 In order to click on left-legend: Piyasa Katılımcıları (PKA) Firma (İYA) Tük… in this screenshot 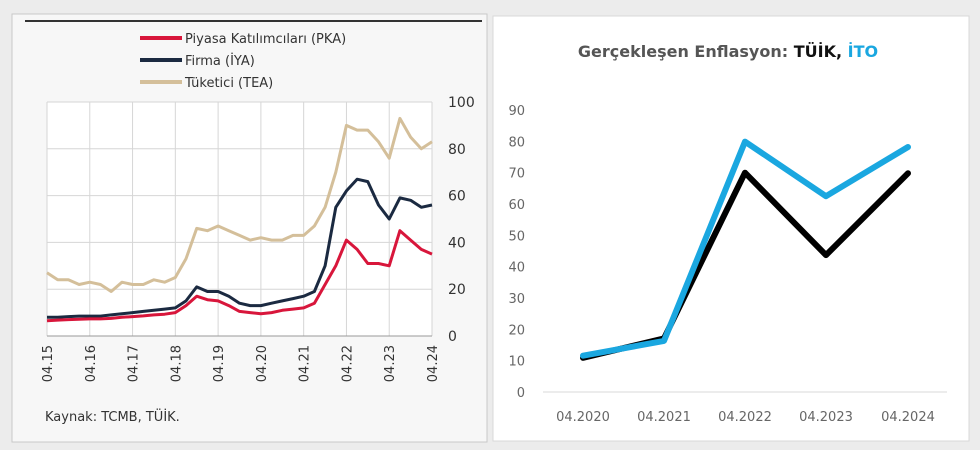, I will do `click(243, 61)`.